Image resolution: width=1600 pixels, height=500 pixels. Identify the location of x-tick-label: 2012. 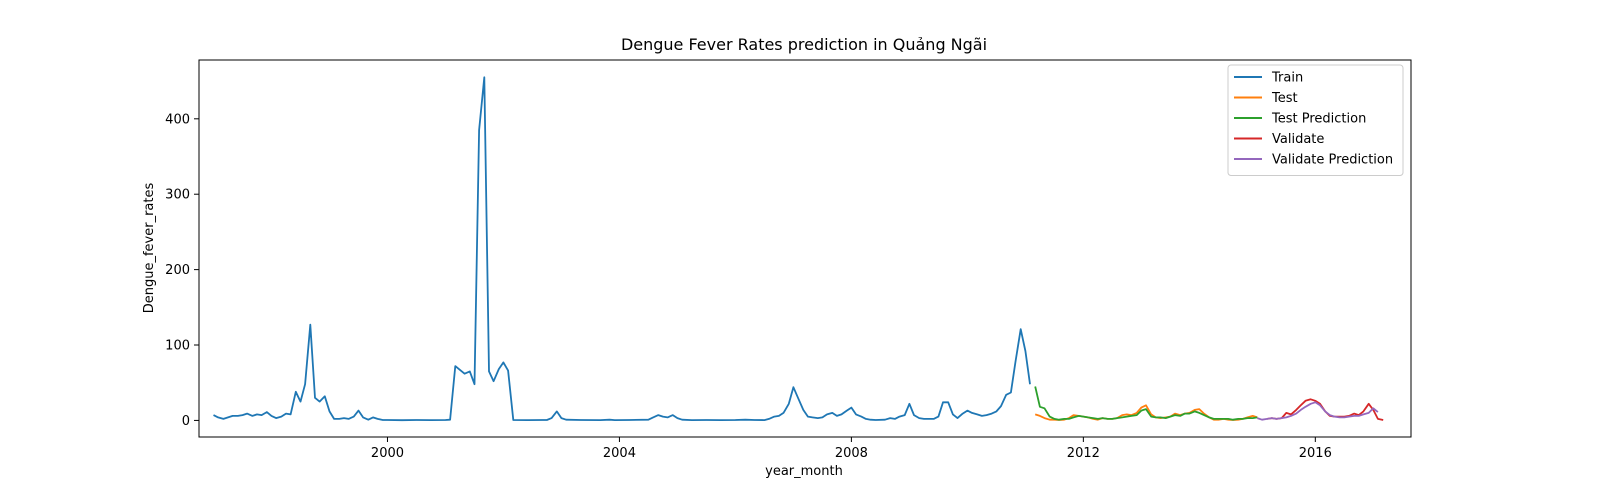
(1083, 453).